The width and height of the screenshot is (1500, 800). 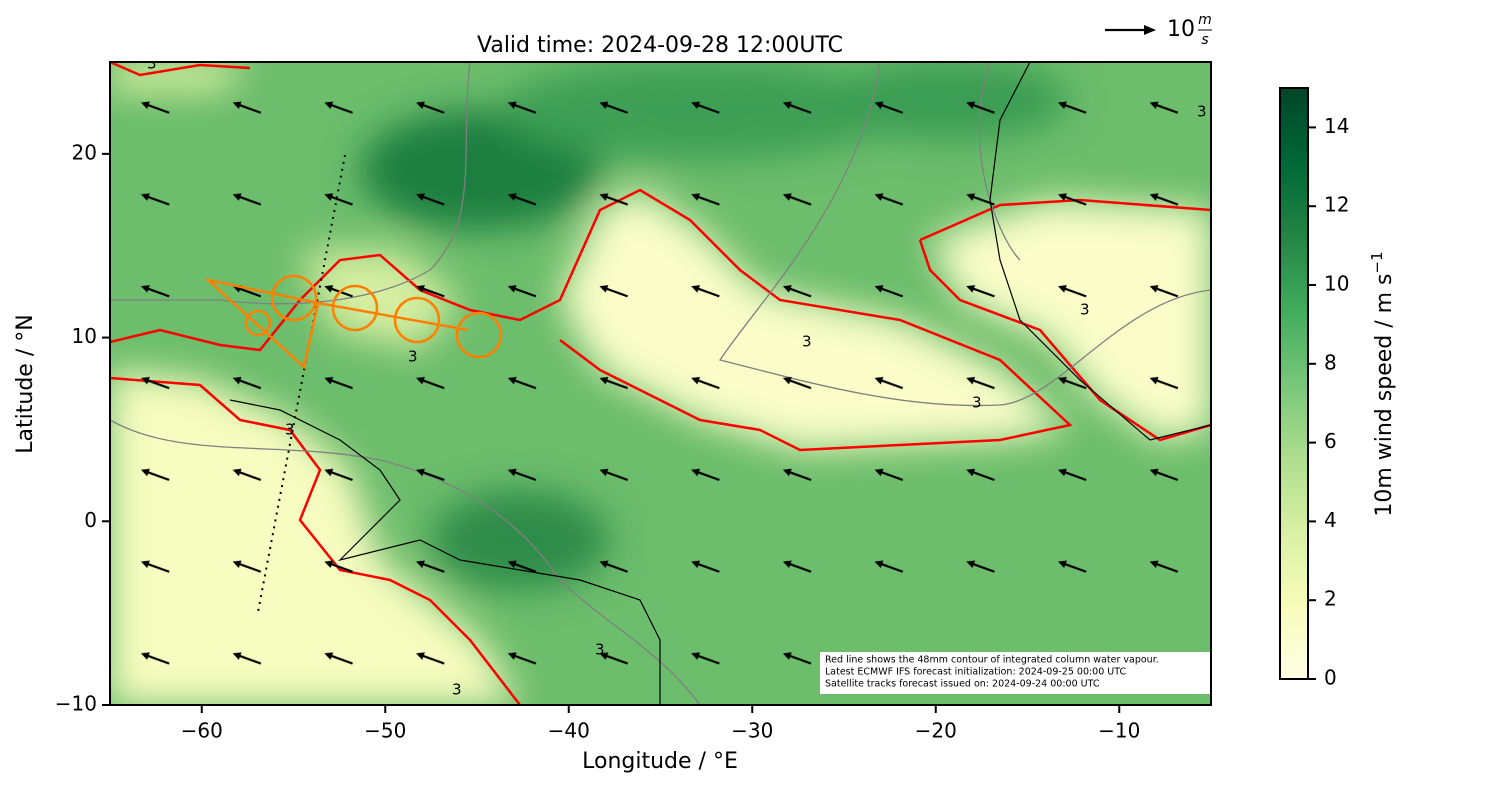 What do you see at coordinates (84, 336) in the screenshot?
I see `y-tick-label: 10` at bounding box center [84, 336].